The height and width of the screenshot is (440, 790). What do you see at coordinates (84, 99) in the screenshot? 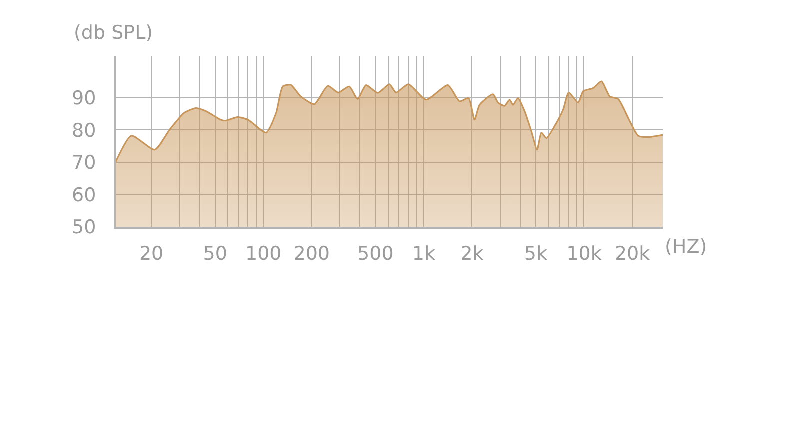
I see `y-tick-label: 90` at bounding box center [84, 99].